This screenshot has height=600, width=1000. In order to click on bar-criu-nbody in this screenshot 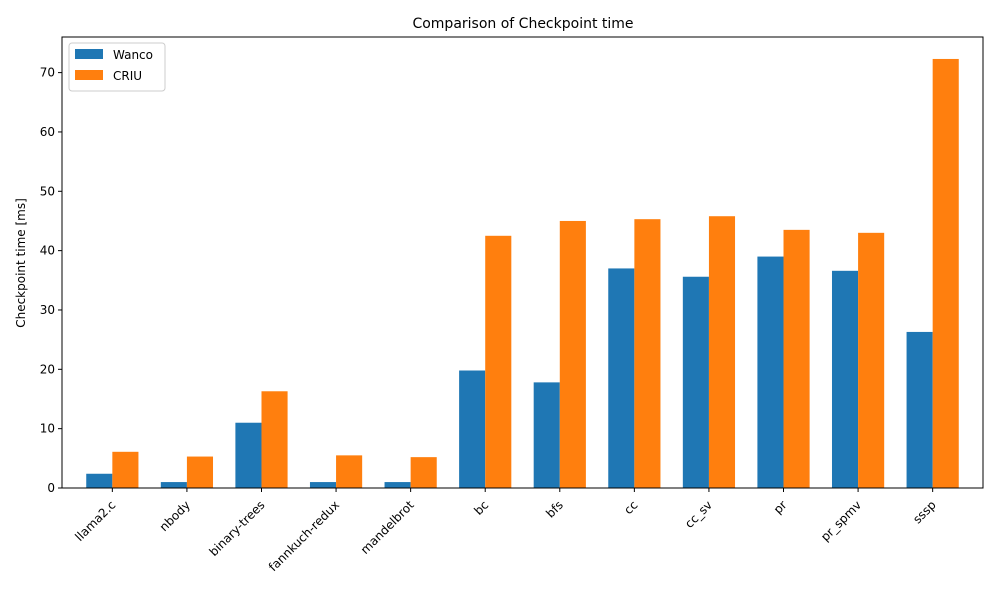, I will do `click(200, 472)`.